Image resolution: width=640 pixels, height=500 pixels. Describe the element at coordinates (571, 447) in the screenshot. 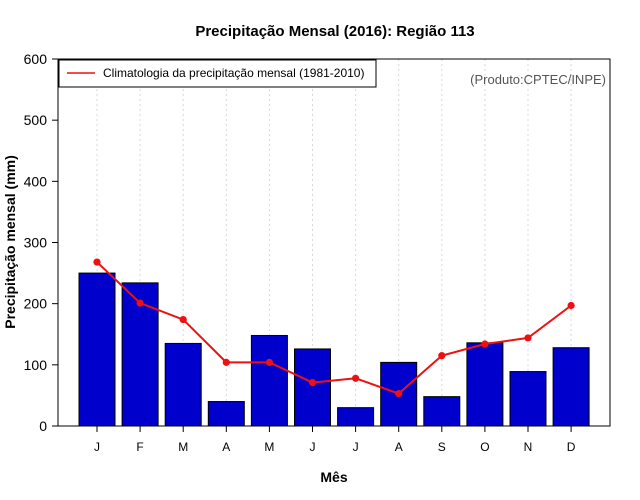

I see `x-tick-label-11: D` at that location.